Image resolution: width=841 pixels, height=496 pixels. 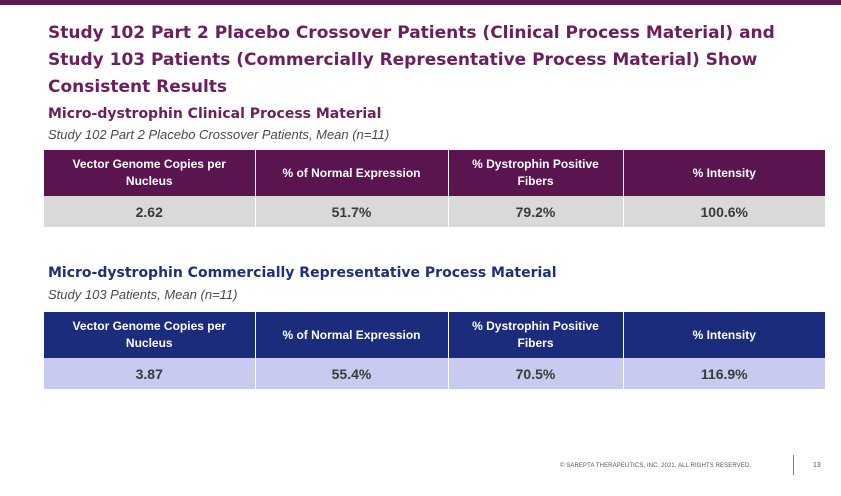 I want to click on footer-divider, so click(x=793, y=465).